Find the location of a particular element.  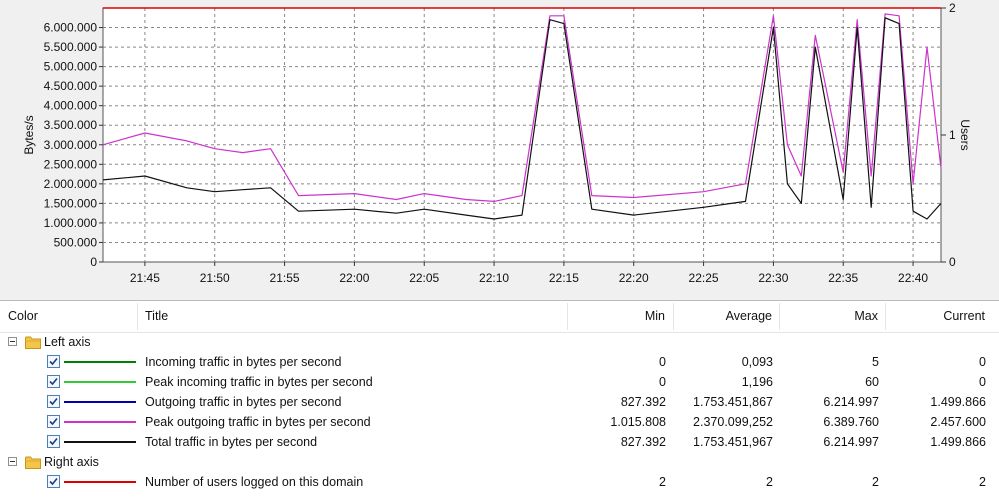

y-tick-label: 4.000.000 is located at coordinates (71, 106).